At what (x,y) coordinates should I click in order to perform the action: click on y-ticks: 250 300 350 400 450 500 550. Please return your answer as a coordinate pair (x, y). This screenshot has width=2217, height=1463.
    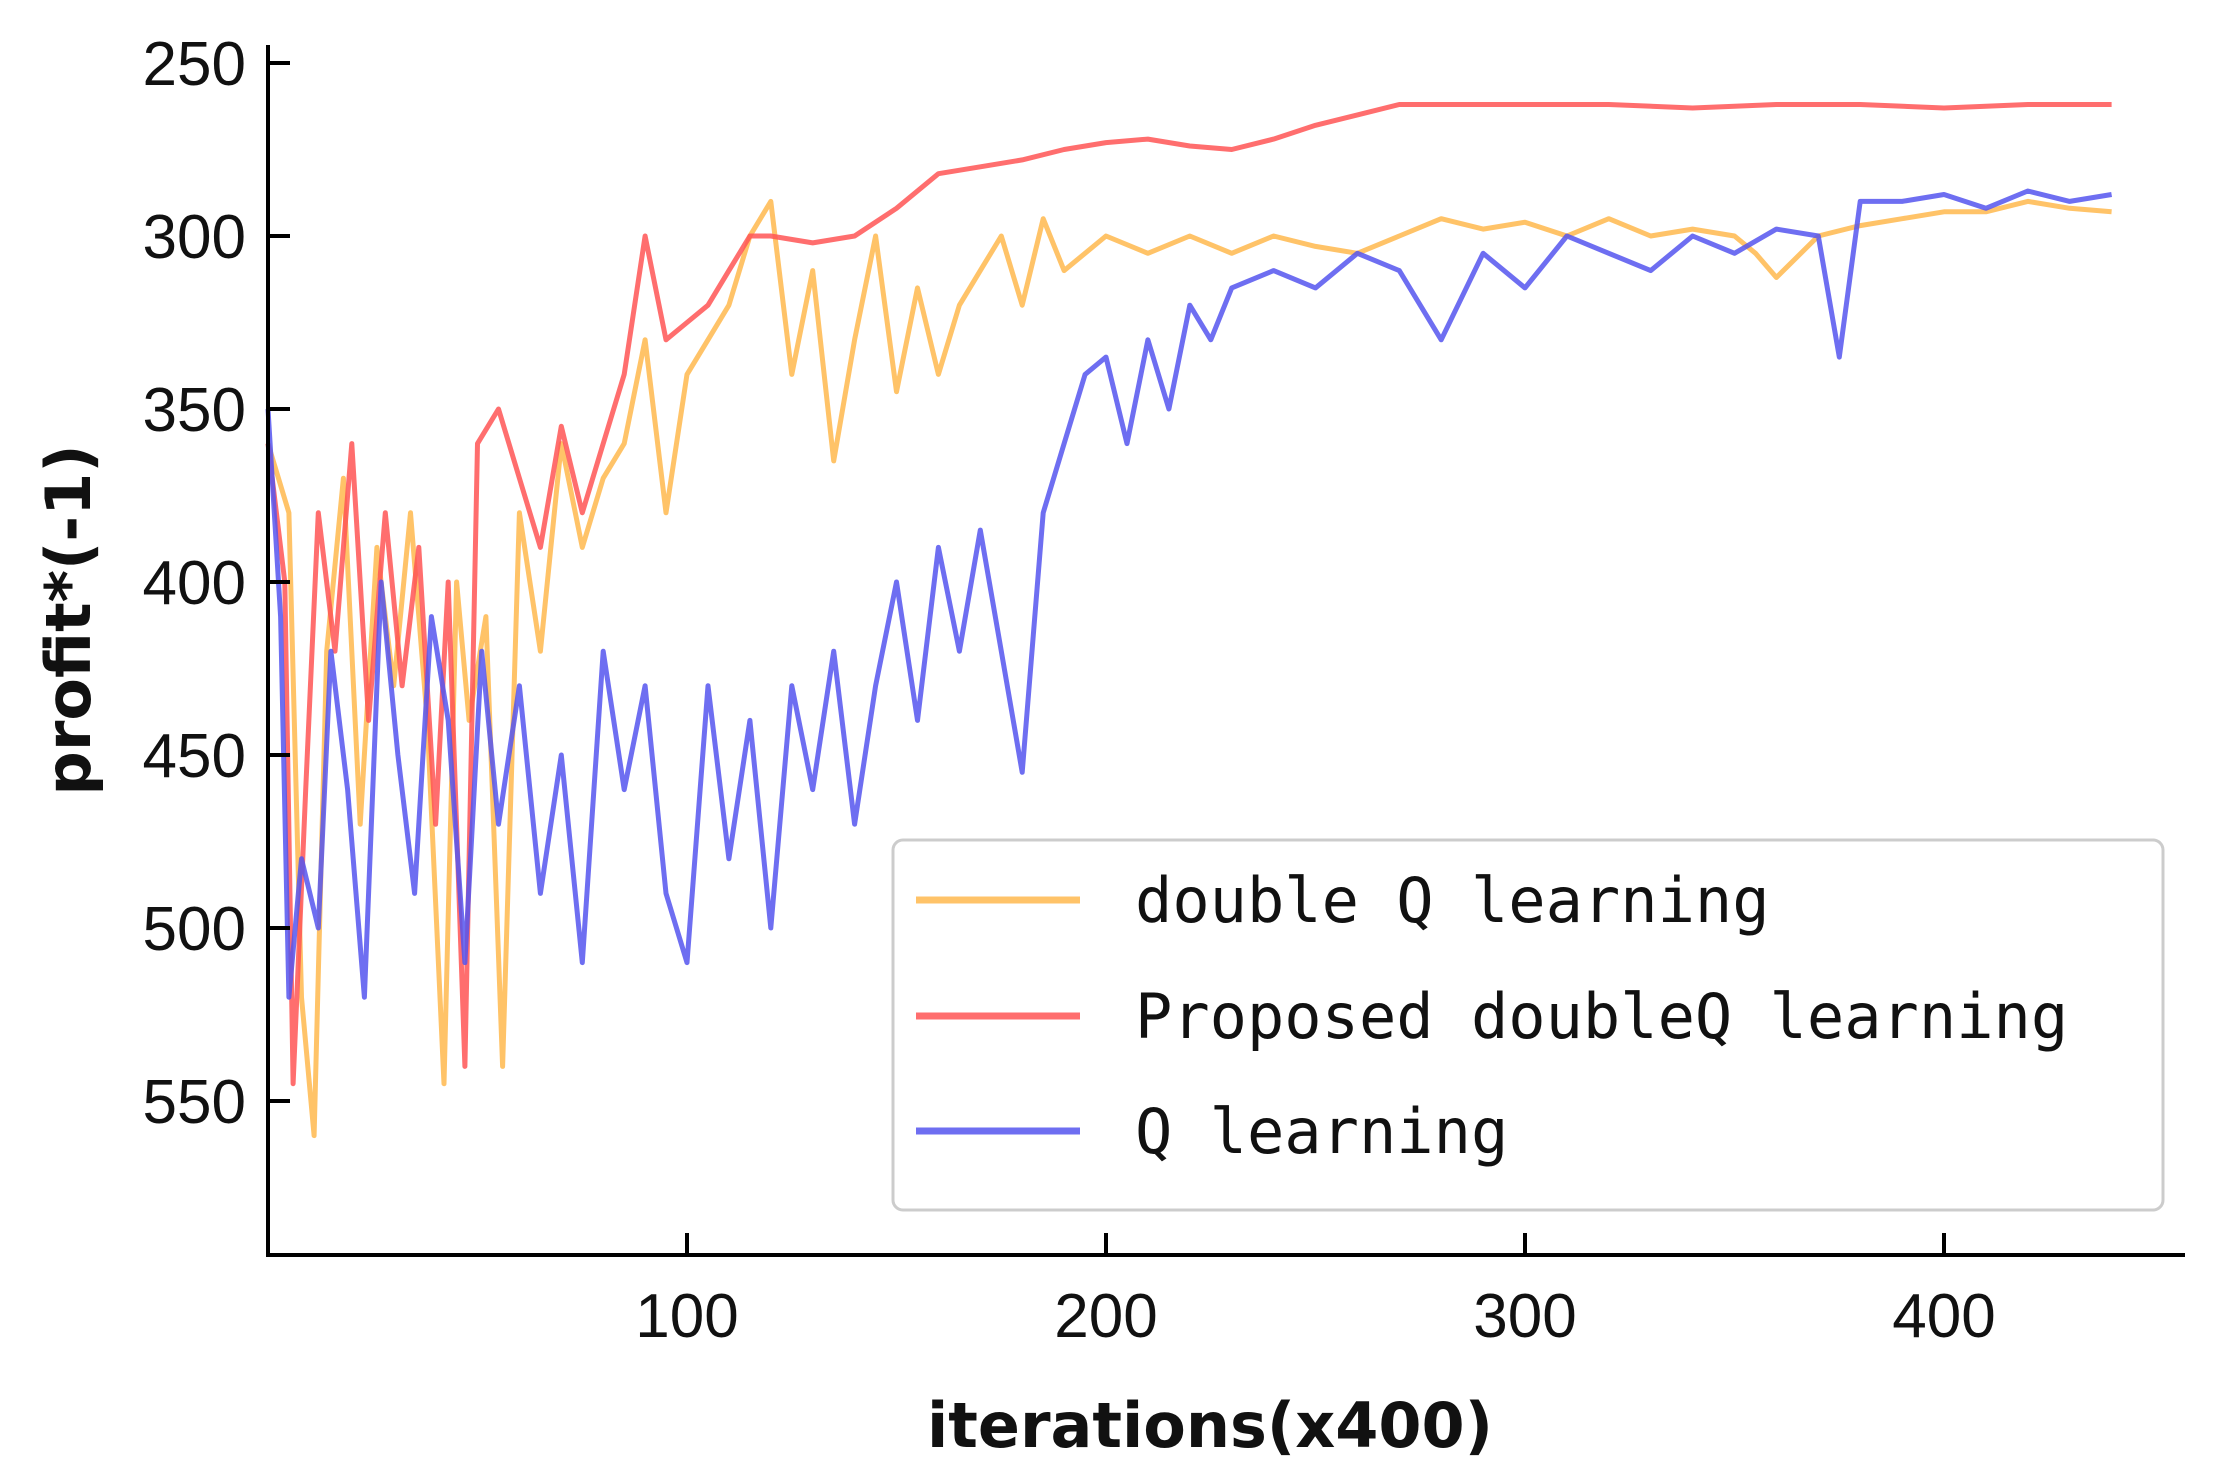
    Looking at the image, I should click on (216, 583).